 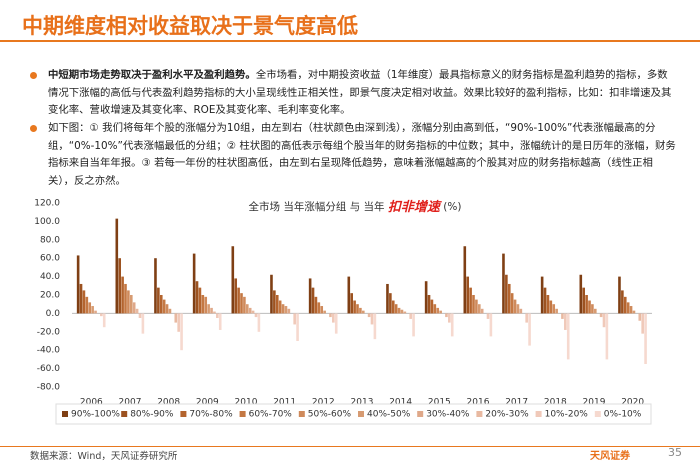 What do you see at coordinates (452, 207) in the screenshot?
I see `chart-title-unit: (%)` at bounding box center [452, 207].